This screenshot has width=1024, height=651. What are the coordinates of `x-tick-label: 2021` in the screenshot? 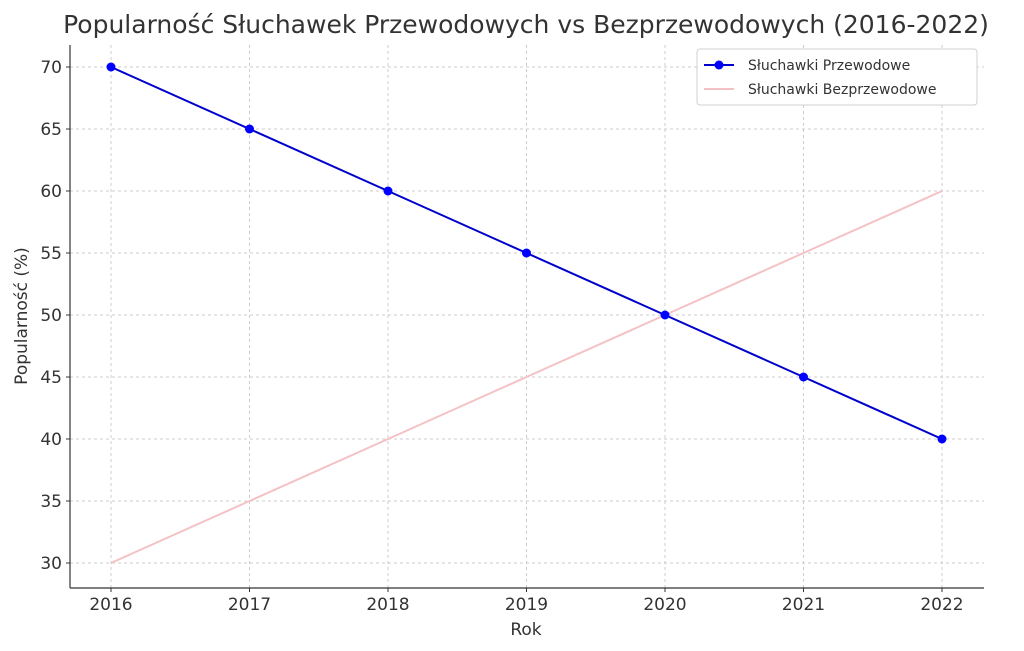 It's located at (803, 605).